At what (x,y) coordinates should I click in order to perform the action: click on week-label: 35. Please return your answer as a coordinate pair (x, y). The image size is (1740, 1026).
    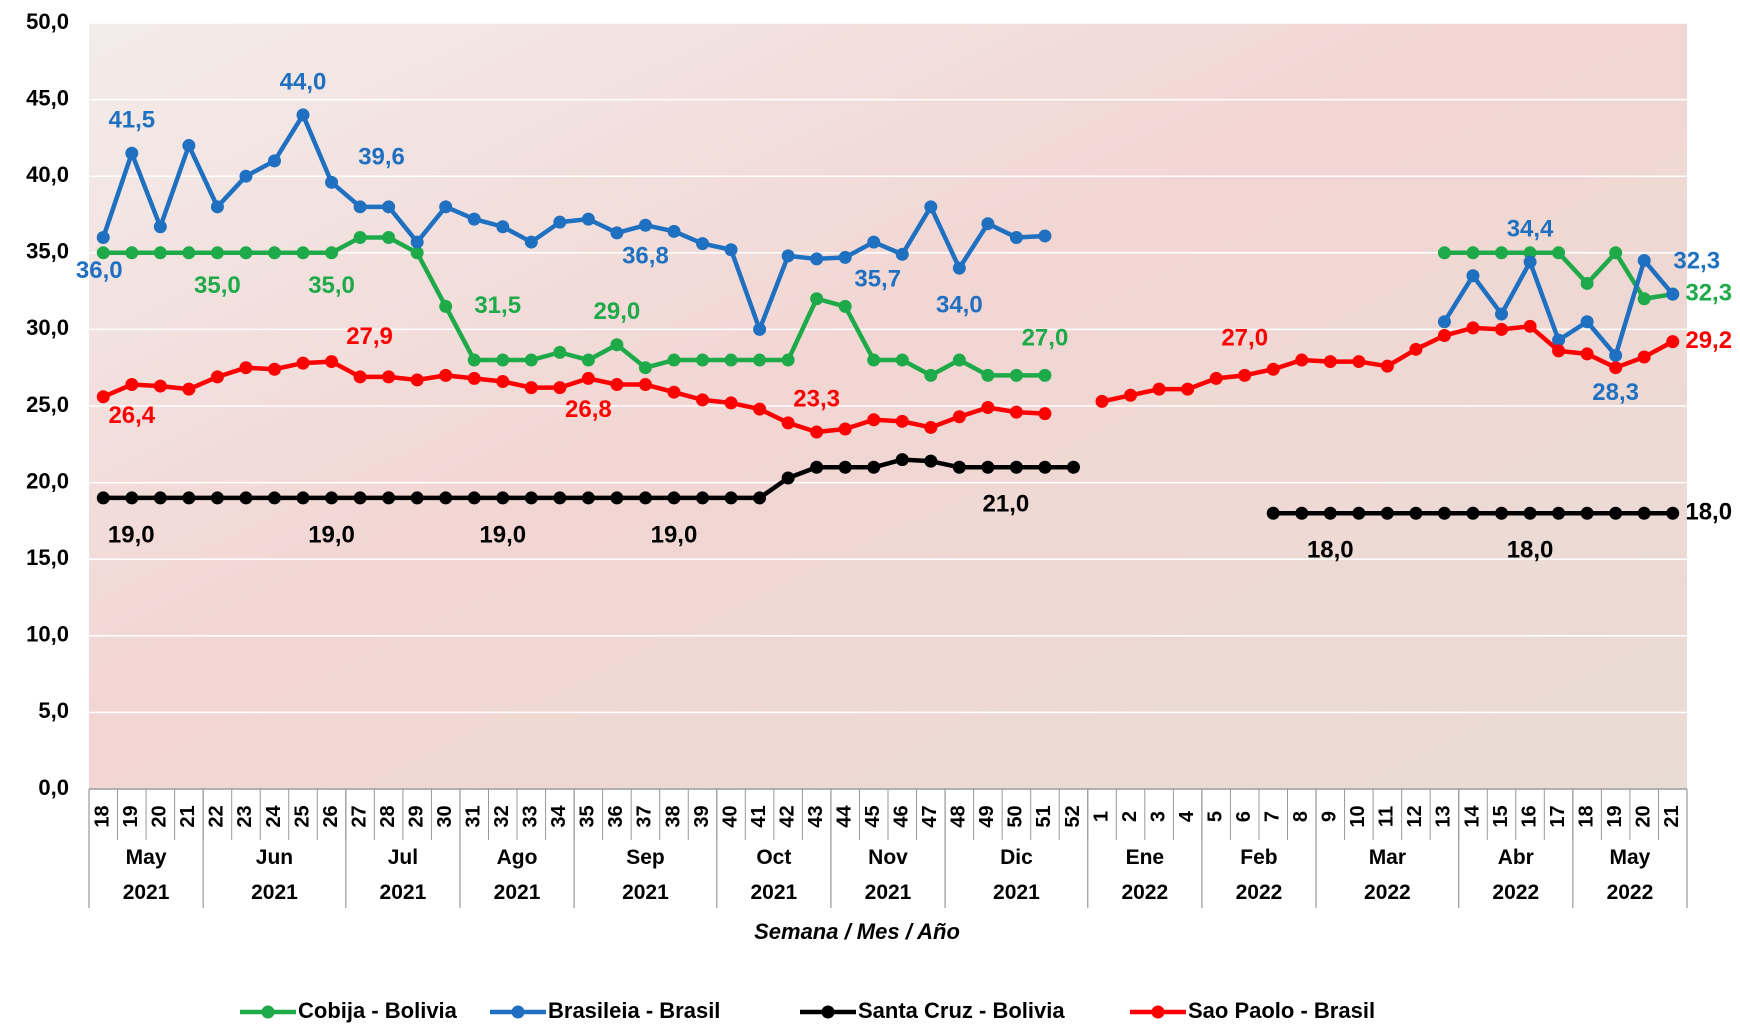
    Looking at the image, I should click on (588, 816).